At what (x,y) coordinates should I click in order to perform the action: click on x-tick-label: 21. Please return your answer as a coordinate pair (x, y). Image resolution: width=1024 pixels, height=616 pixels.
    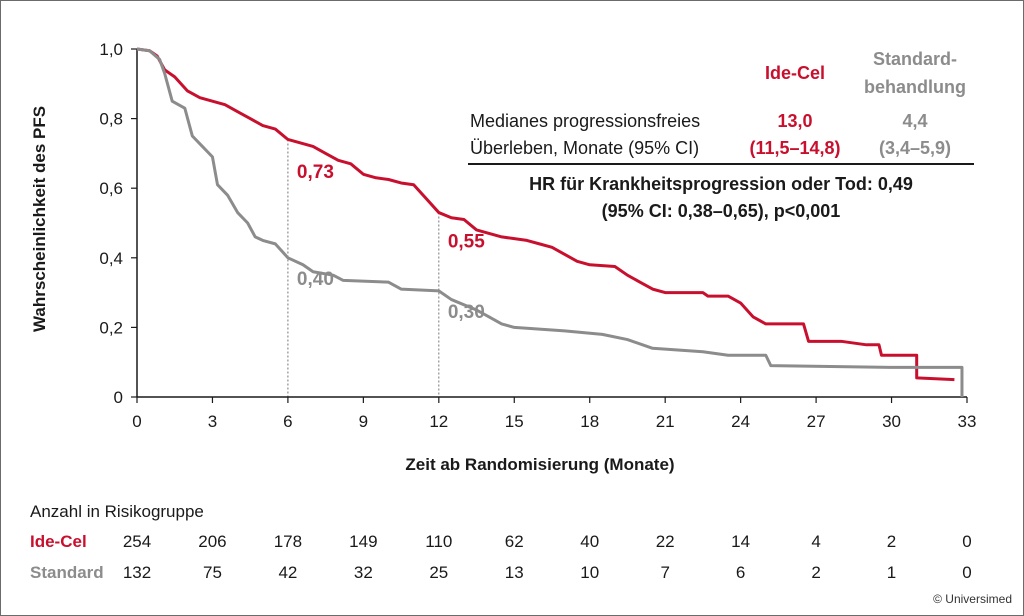
    Looking at the image, I should click on (665, 421).